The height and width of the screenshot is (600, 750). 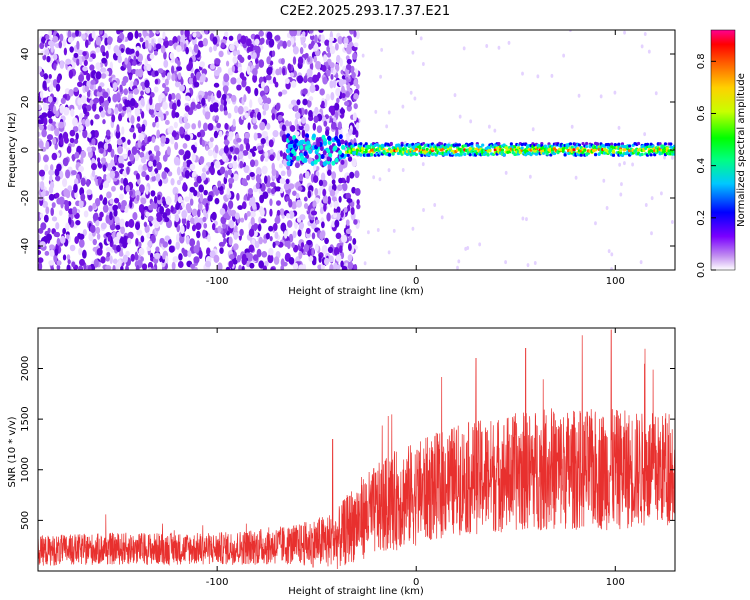 I want to click on colorbar-label: Normalized spectral amplitude, so click(x=741, y=150).